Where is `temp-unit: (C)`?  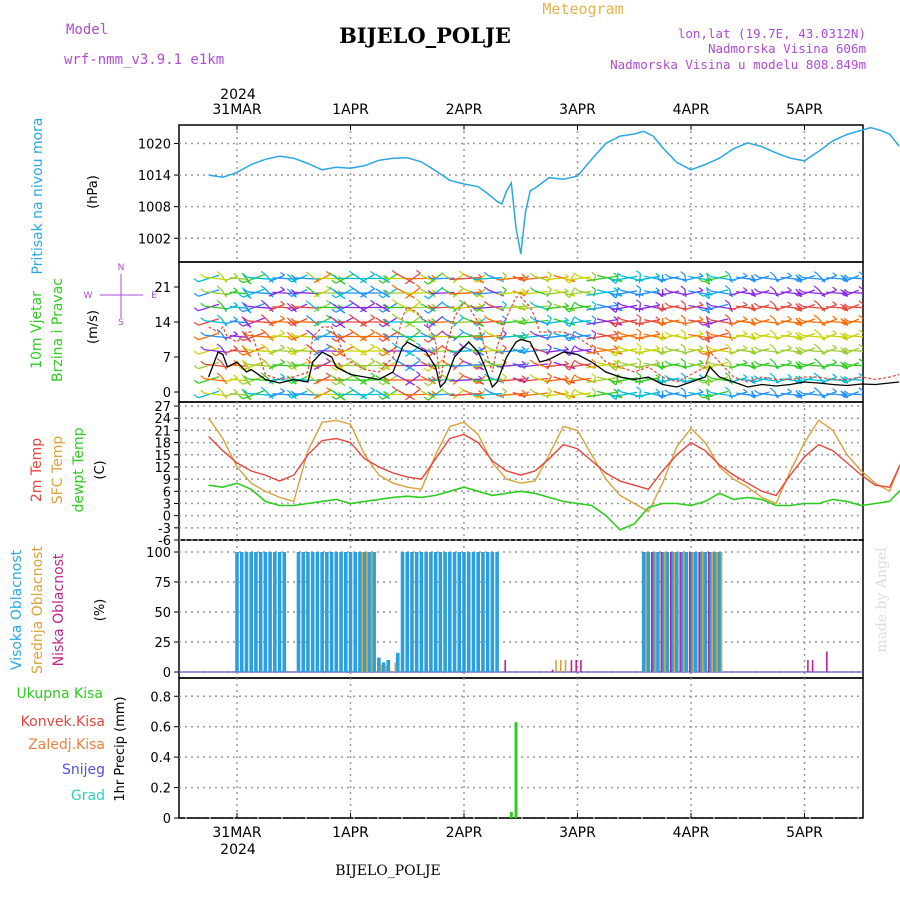 temp-unit: (C) is located at coordinates (100, 469).